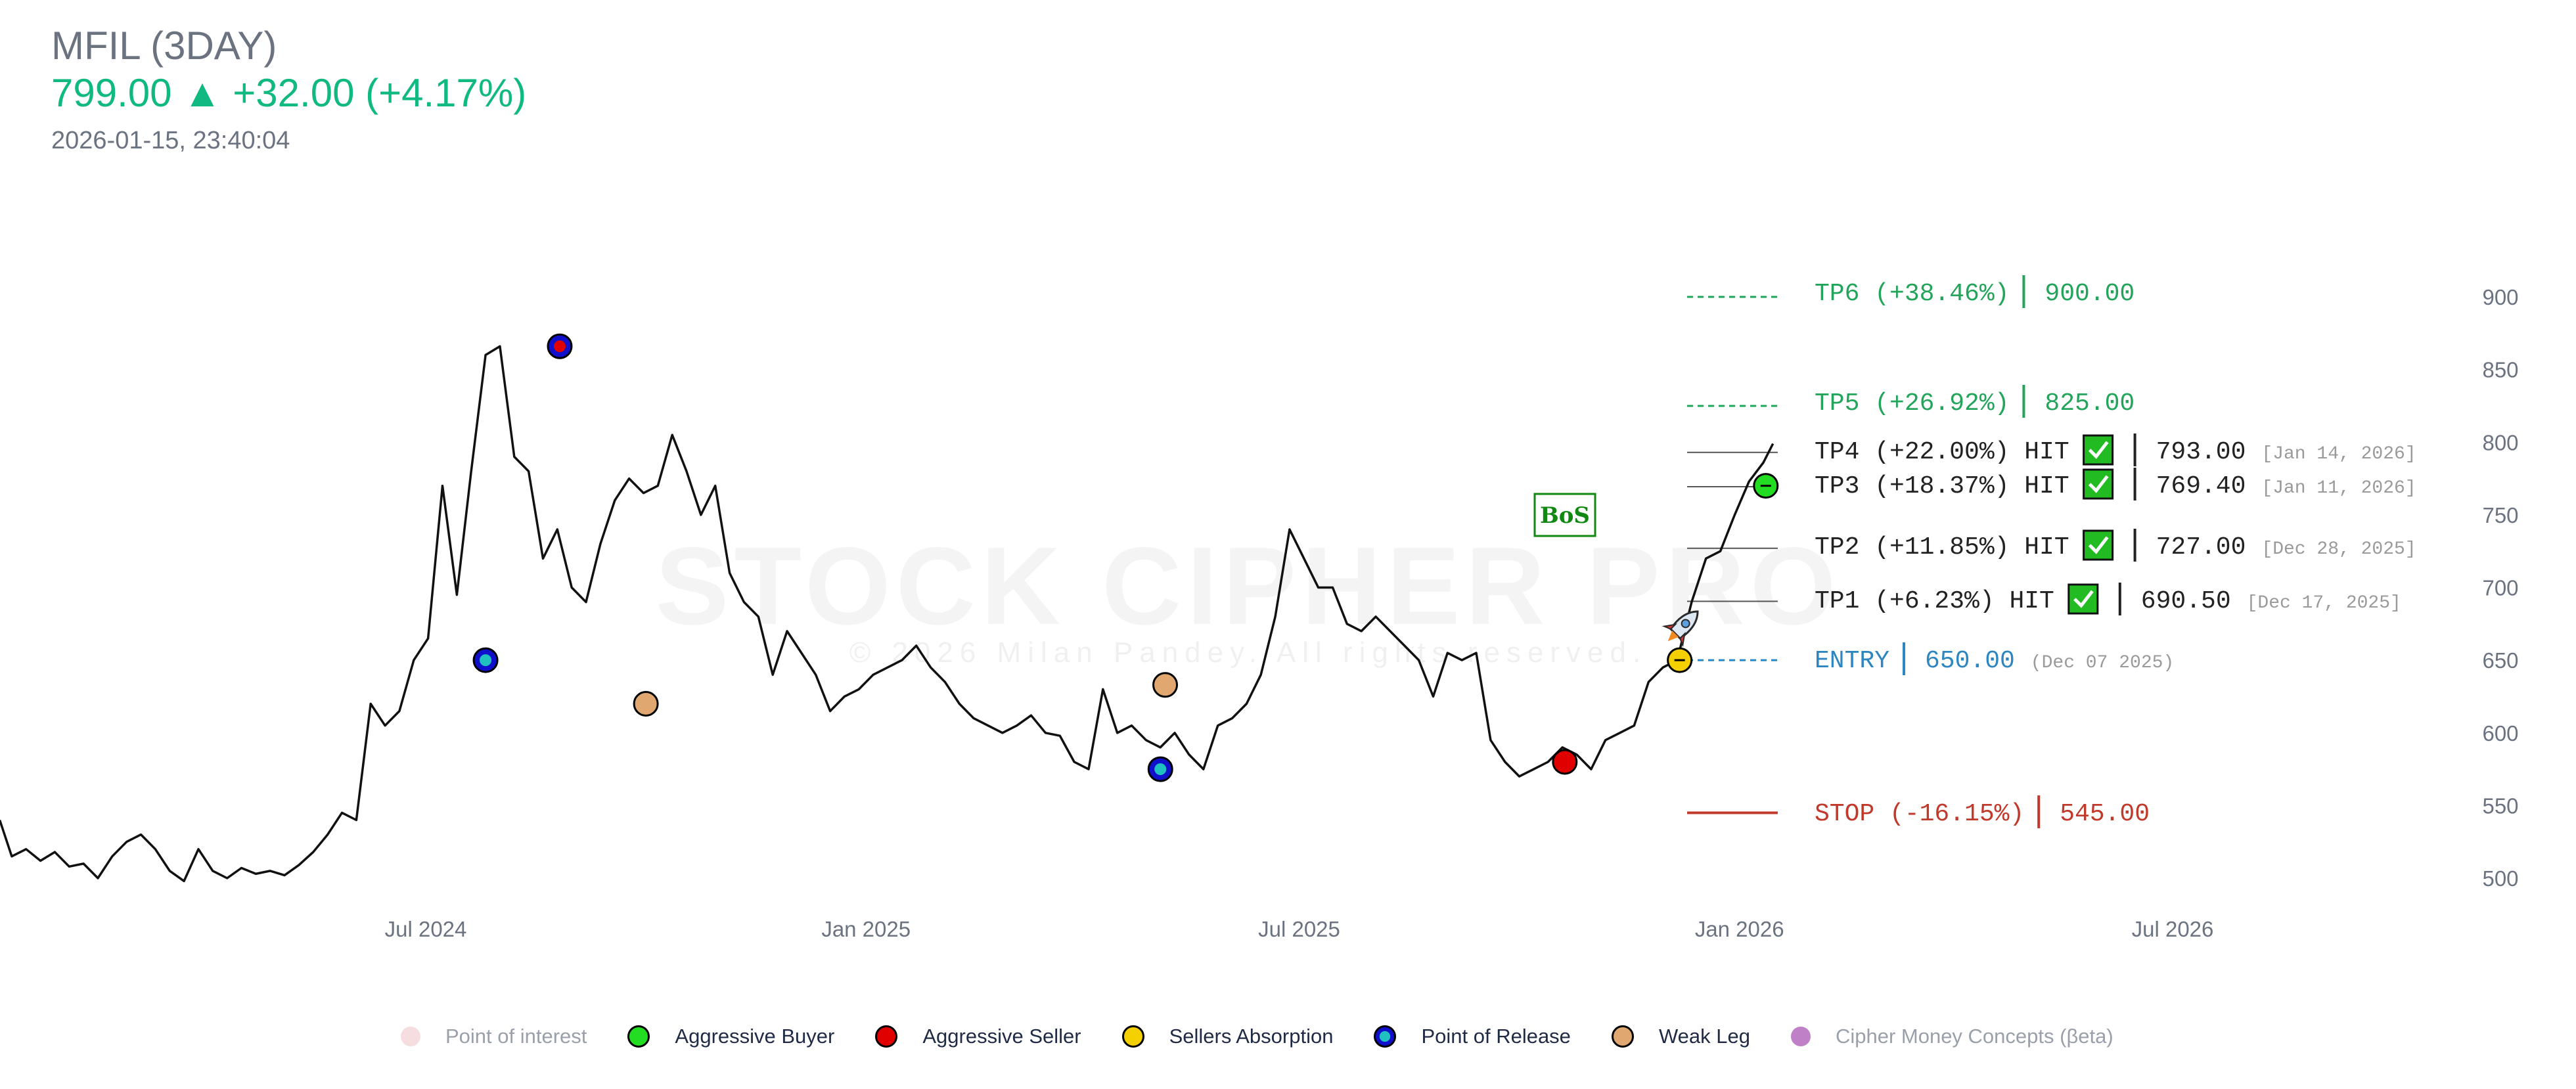 The width and height of the screenshot is (2576, 1089). What do you see at coordinates (1942, 486) in the screenshot?
I see `level-name: TP3 (+18.37%) HIT` at bounding box center [1942, 486].